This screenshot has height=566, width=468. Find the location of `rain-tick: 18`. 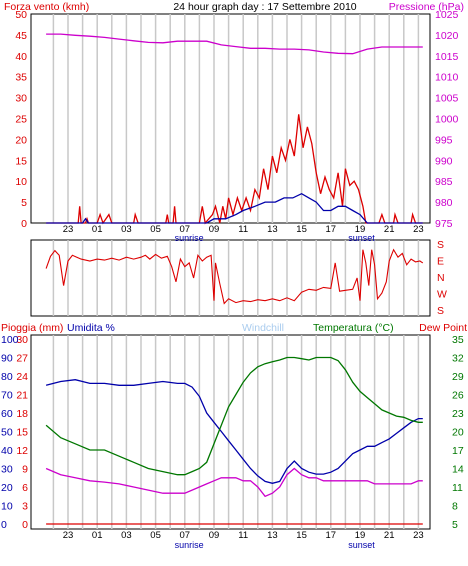

rain-tick: 18 is located at coordinates (22, 414).